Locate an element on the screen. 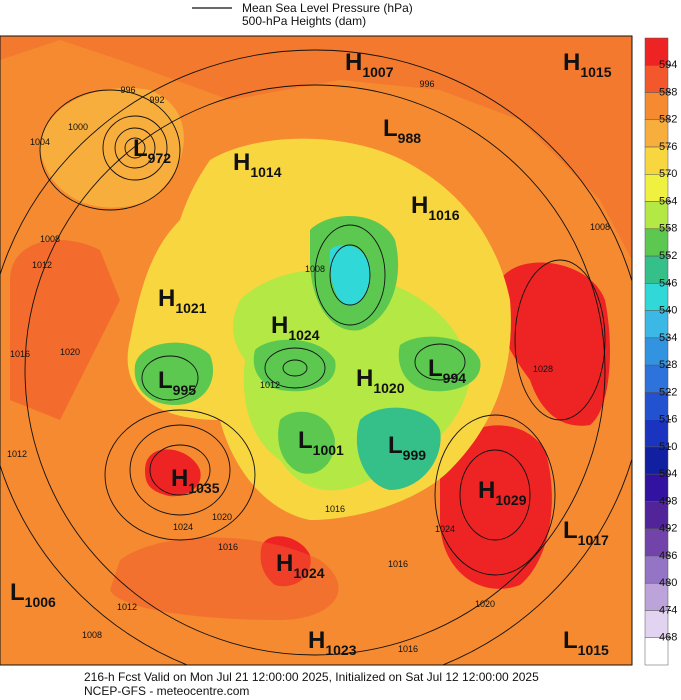  isobar-label: 1000 is located at coordinates (78, 127).